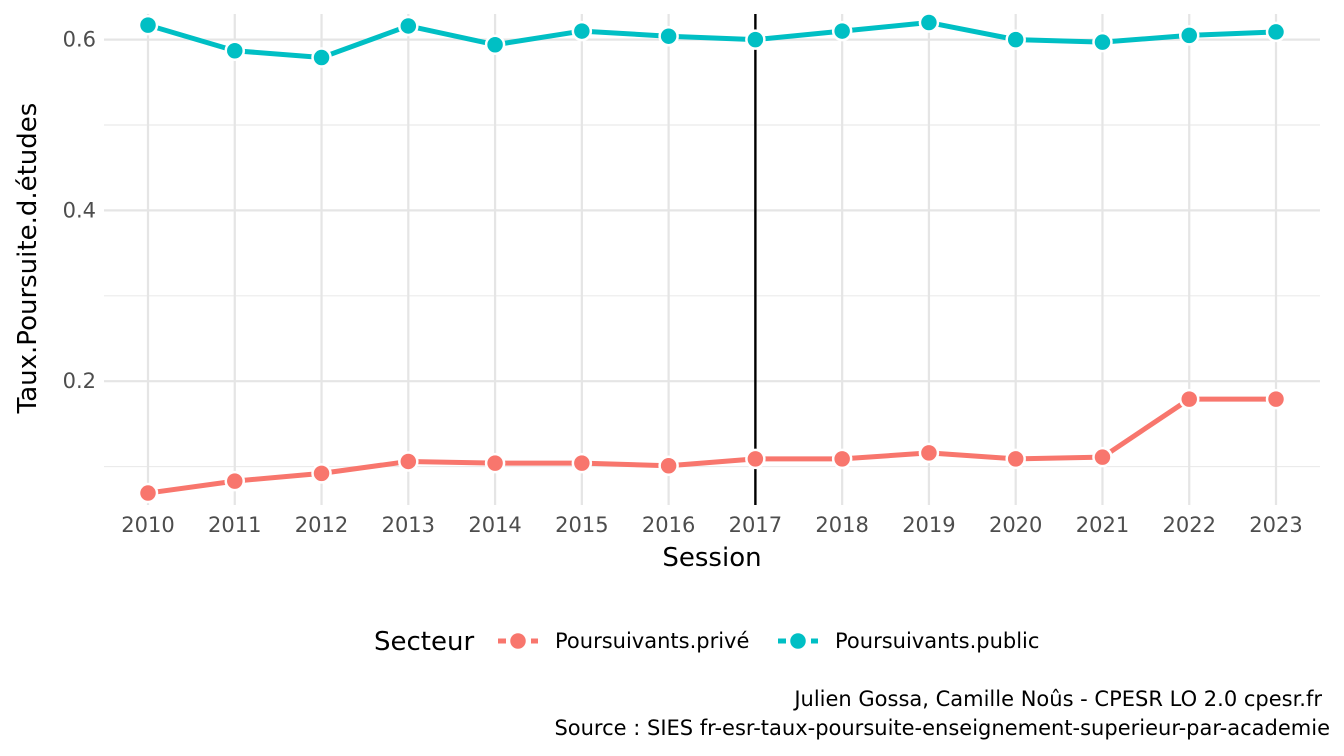 This screenshot has height=756, width=1344. Describe the element at coordinates (79, 381) in the screenshot. I see `y-tick-label: 0.2` at that location.